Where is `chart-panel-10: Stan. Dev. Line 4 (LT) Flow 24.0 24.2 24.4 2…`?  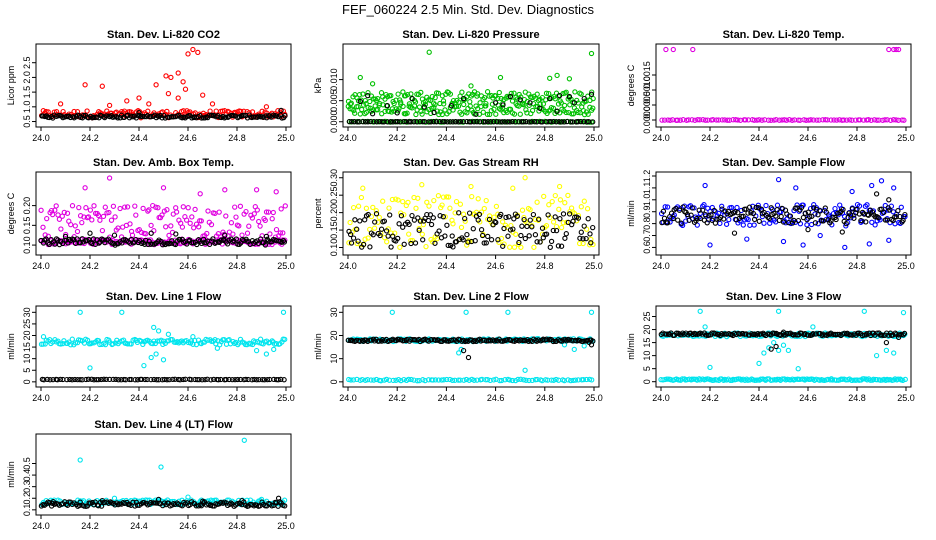 chart-panel-10: Stan. Dev. Line 4 (LT) Flow 24.0 24.2 24.4 2… is located at coordinates (150, 475).